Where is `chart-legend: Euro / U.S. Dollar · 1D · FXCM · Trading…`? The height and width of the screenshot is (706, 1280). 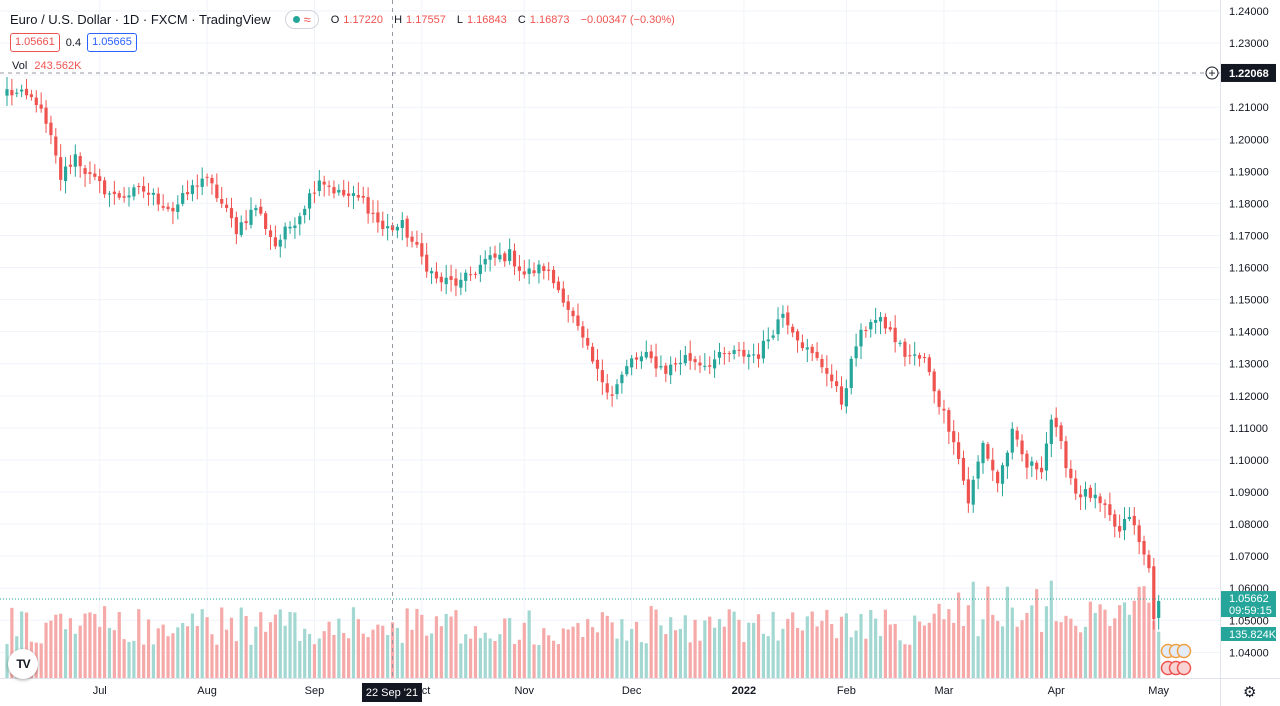 chart-legend: Euro / U.S. Dollar · 1D · FXCM · Trading… is located at coordinates (344, 19).